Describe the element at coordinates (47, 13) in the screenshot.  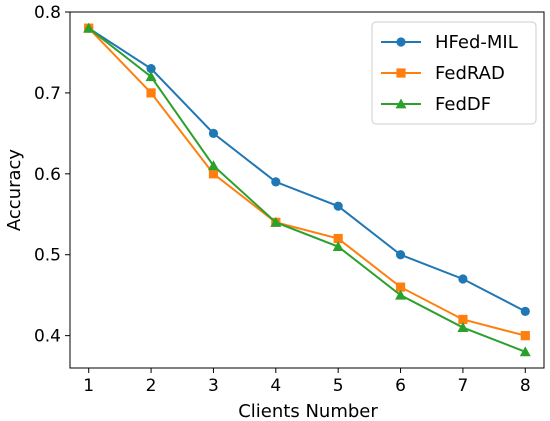
I see `y-tick-label: 0.8` at that location.